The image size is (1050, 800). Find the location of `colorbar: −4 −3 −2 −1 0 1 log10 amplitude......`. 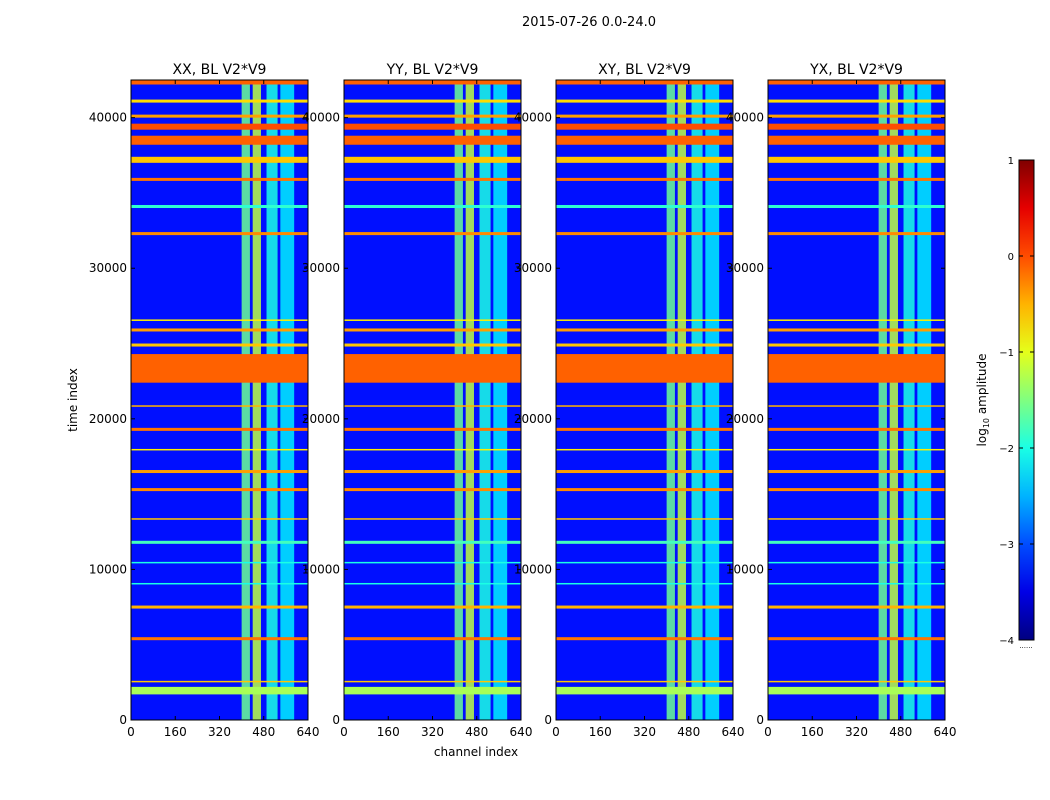

colorbar: −4 −3 −2 −1 0 1 log10 amplitude...... is located at coordinates (1005, 403).